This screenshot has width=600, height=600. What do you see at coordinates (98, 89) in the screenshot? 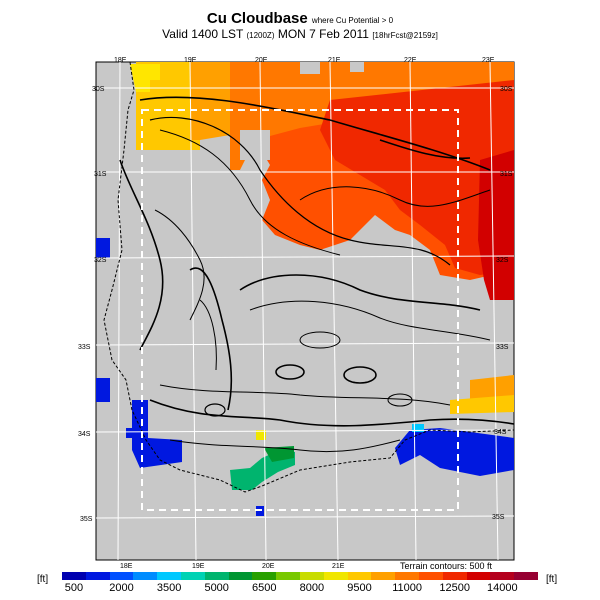
I see `lat-label-left: 30S` at bounding box center [98, 89].